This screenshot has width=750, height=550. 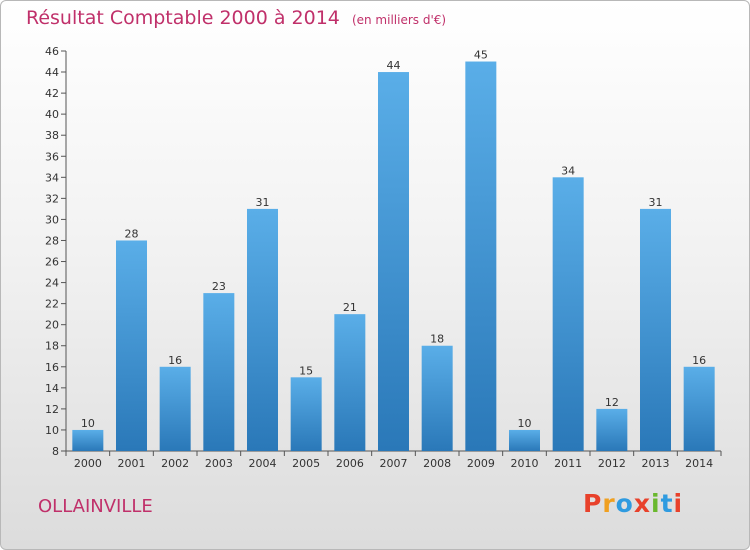 I want to click on logo-letter: x, so click(x=642, y=503).